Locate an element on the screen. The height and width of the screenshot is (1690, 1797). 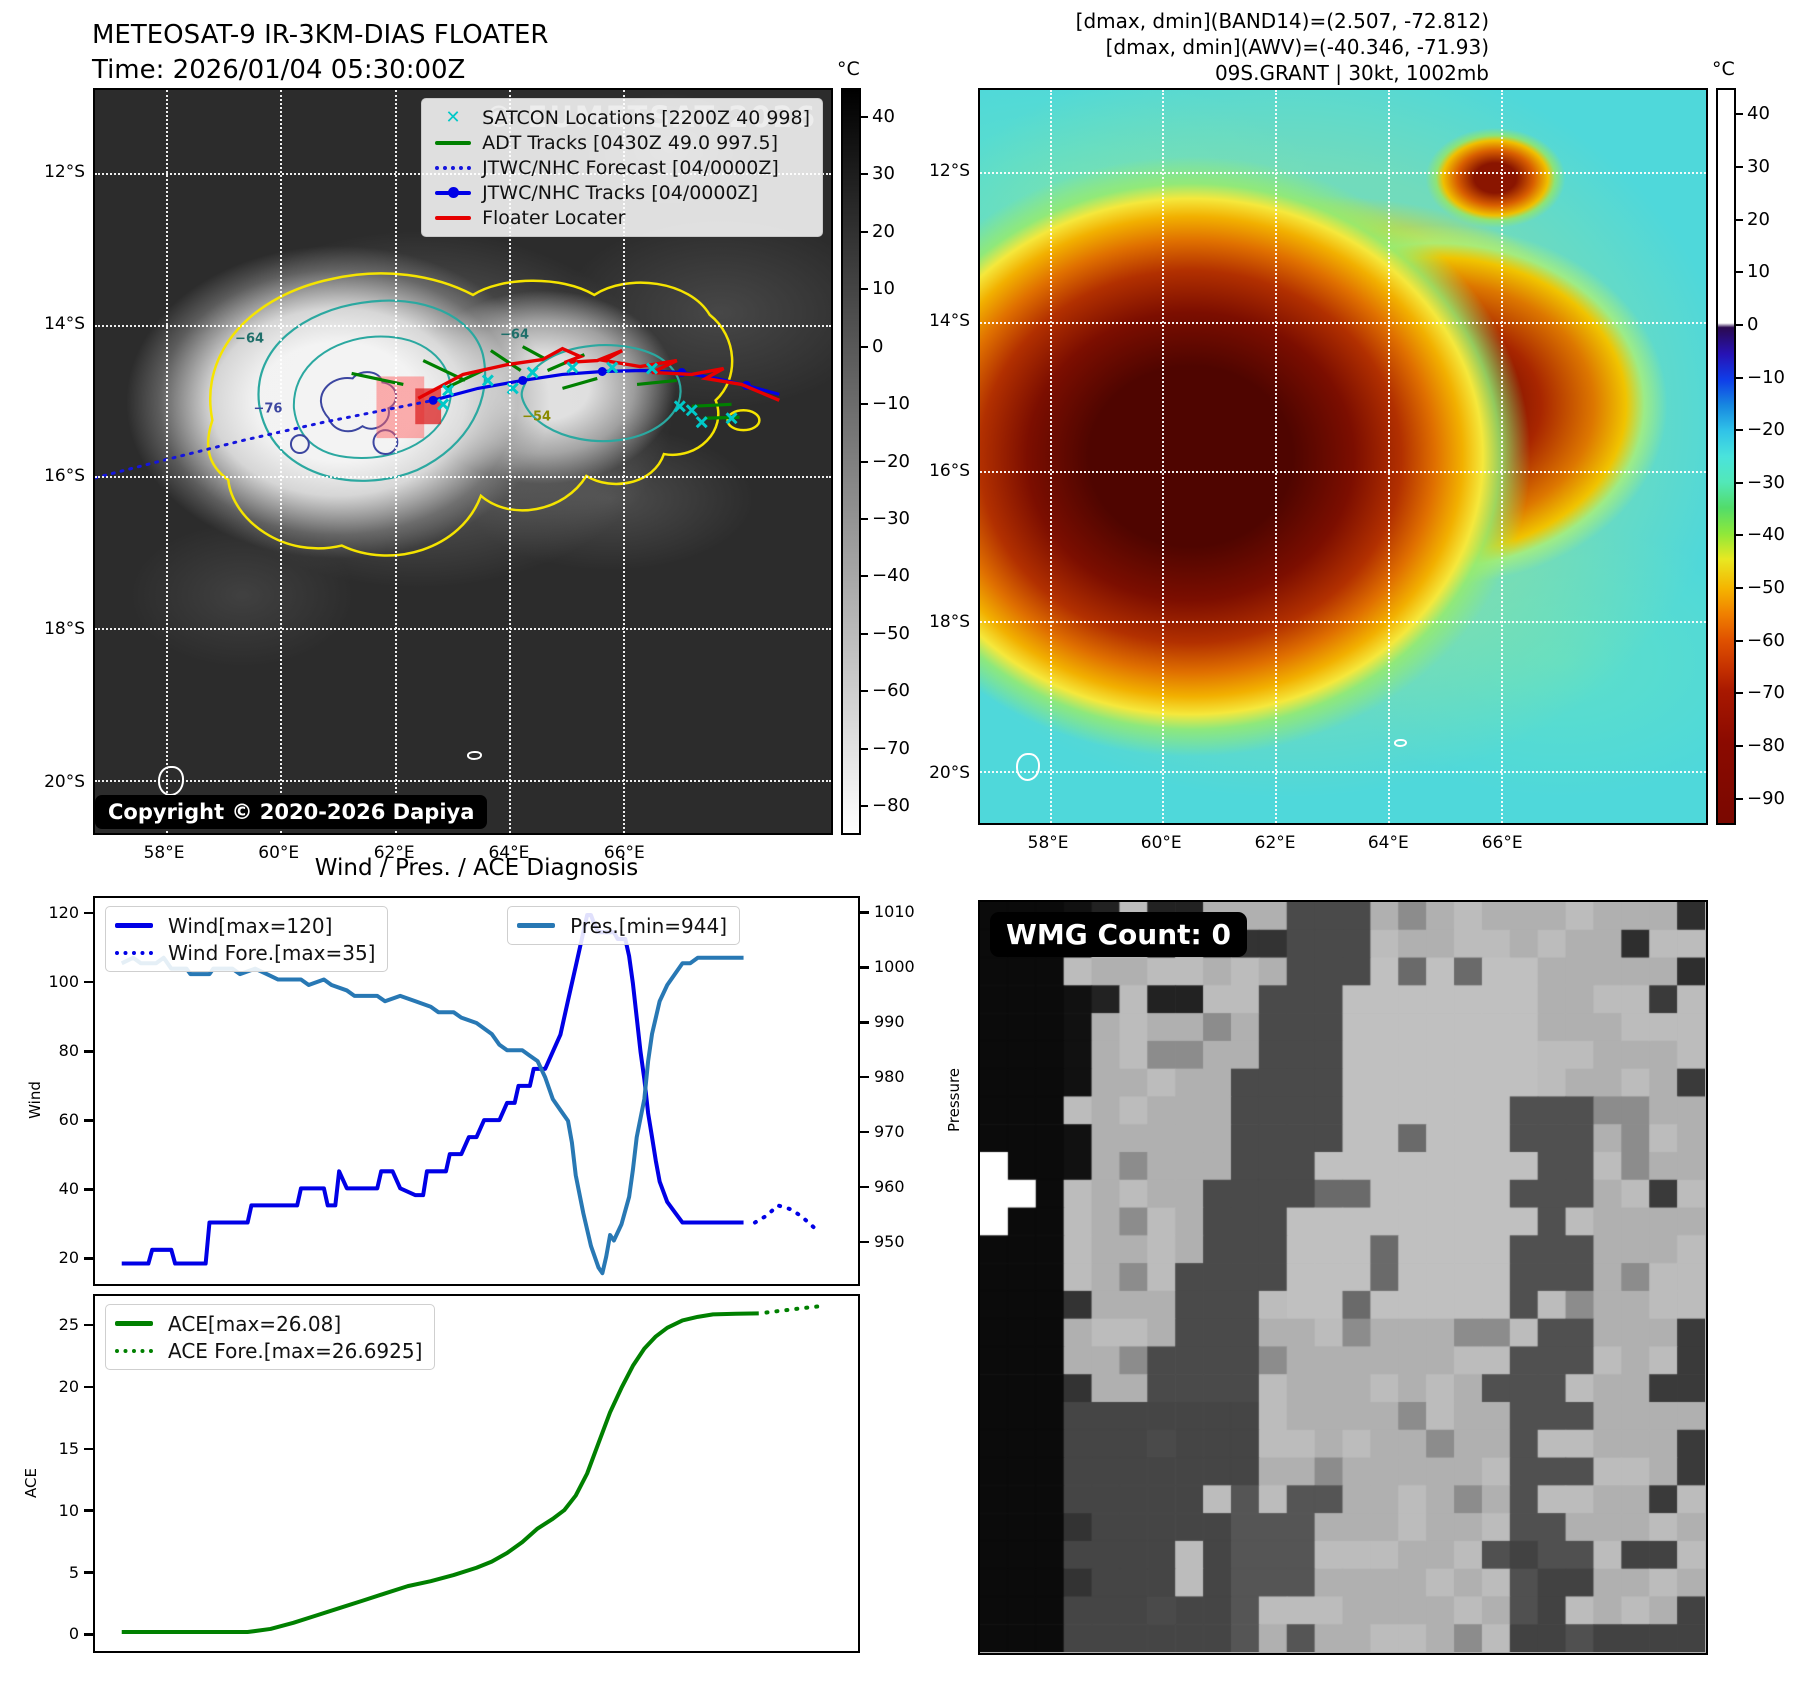
legend-item: ACE Fore.[max=26.6925] is located at coordinates (268, 1350).